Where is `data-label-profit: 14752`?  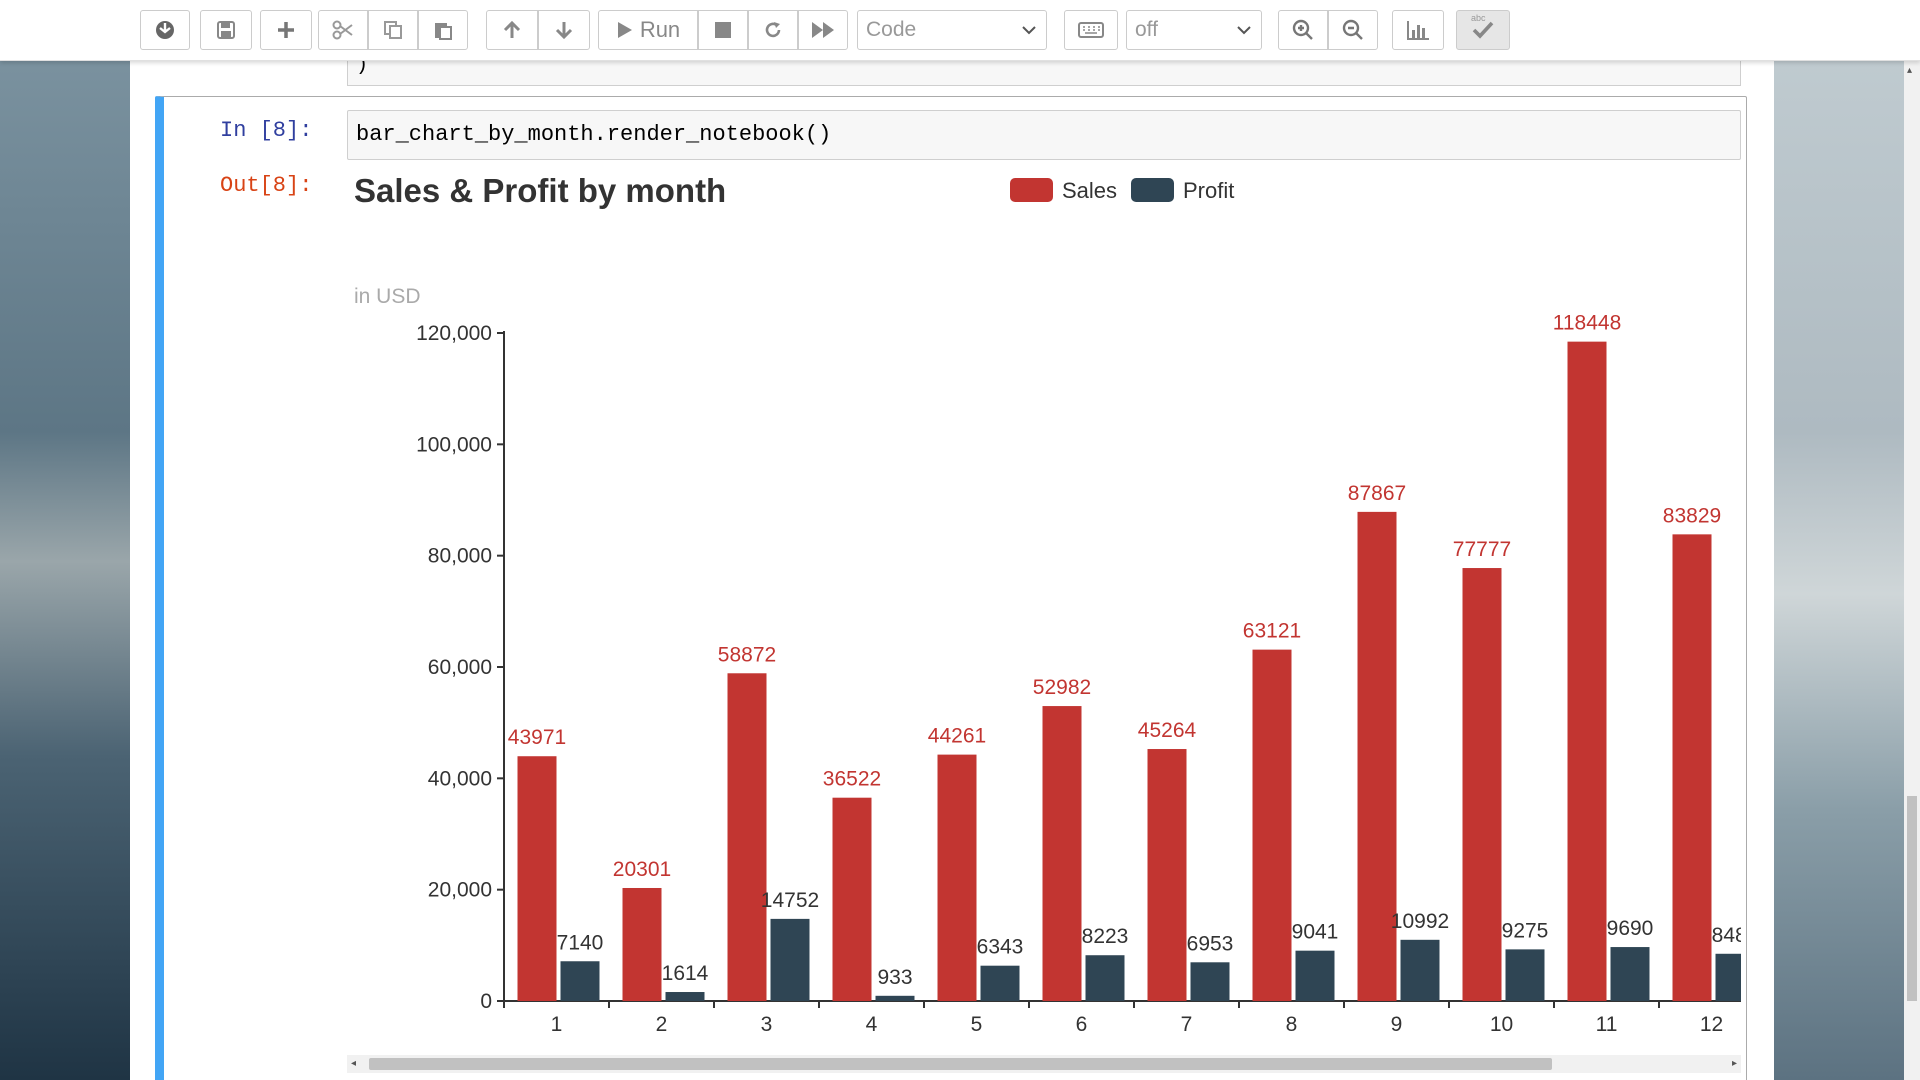 data-label-profit: 14752 is located at coordinates (790, 900).